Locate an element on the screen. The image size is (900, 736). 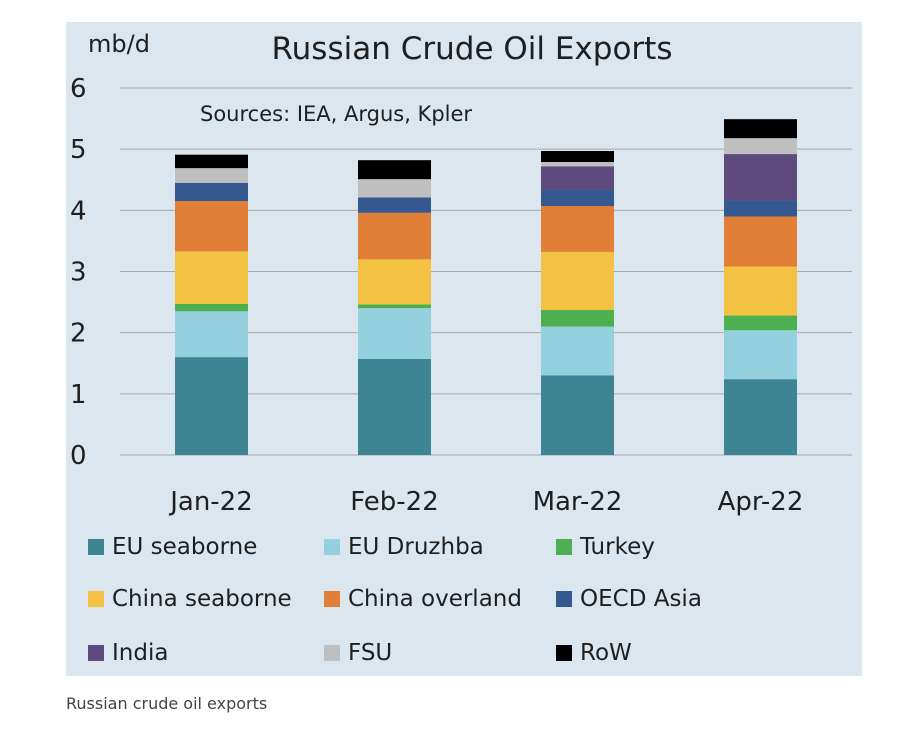
legend-item: RoW is located at coordinates (594, 653).